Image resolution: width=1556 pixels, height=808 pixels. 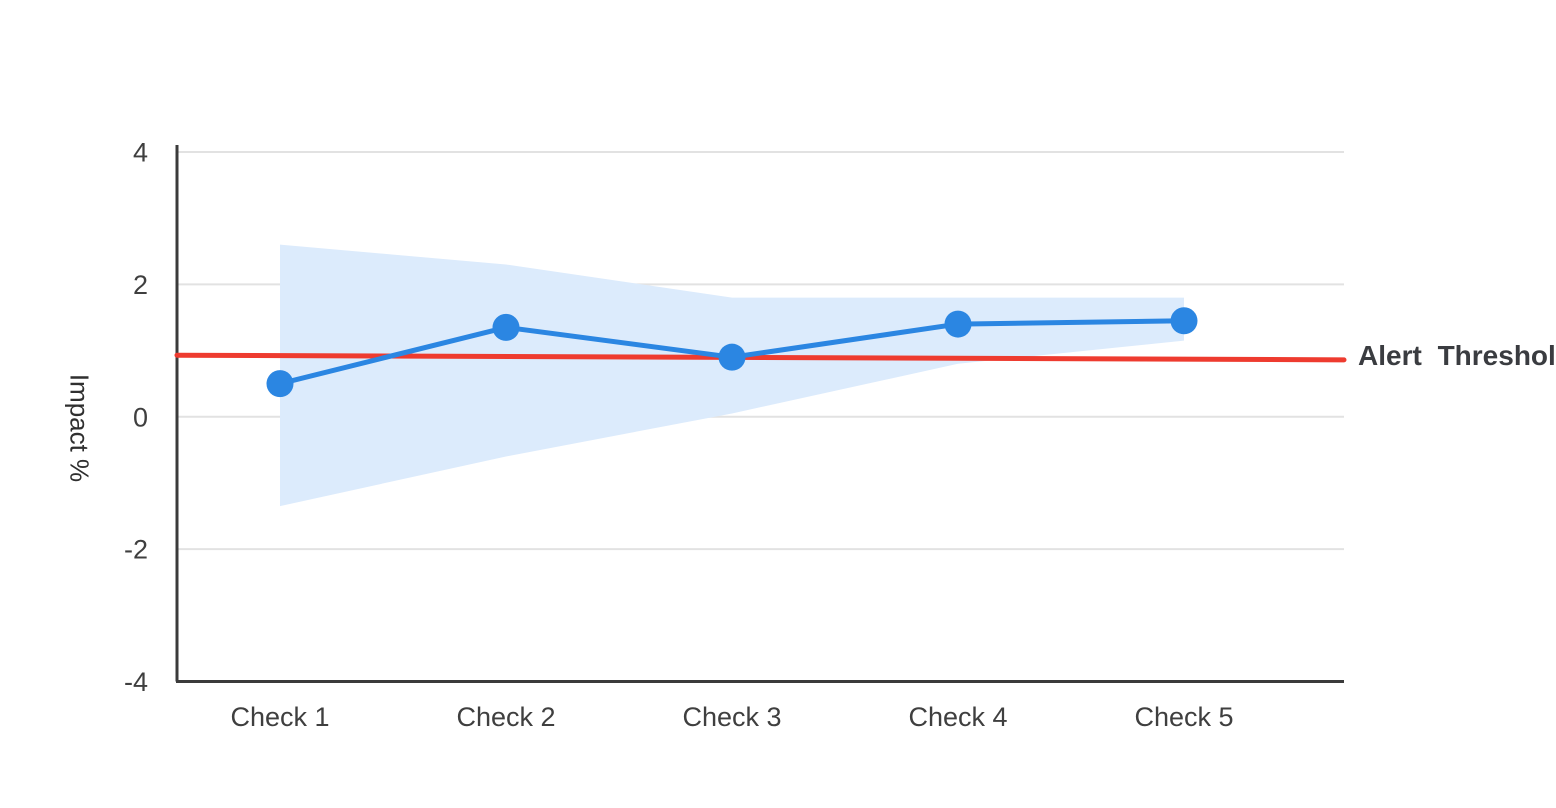 What do you see at coordinates (760, 357) in the screenshot?
I see `threshold-line` at bounding box center [760, 357].